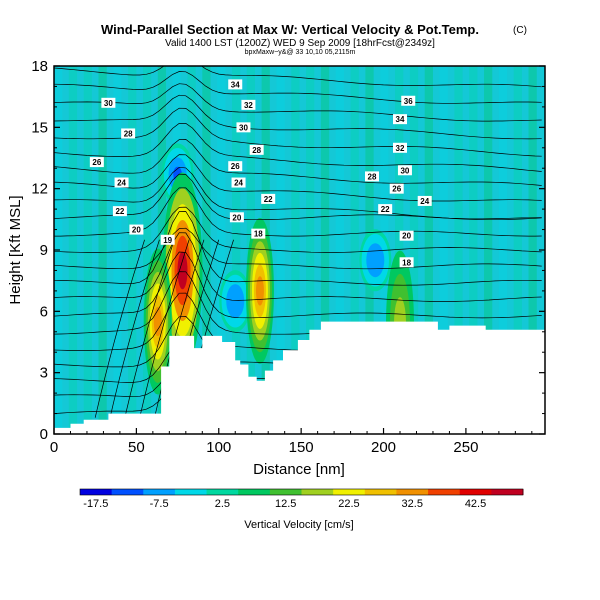 The image size is (600, 600). I want to click on y-tick-label: 3, so click(44, 373).